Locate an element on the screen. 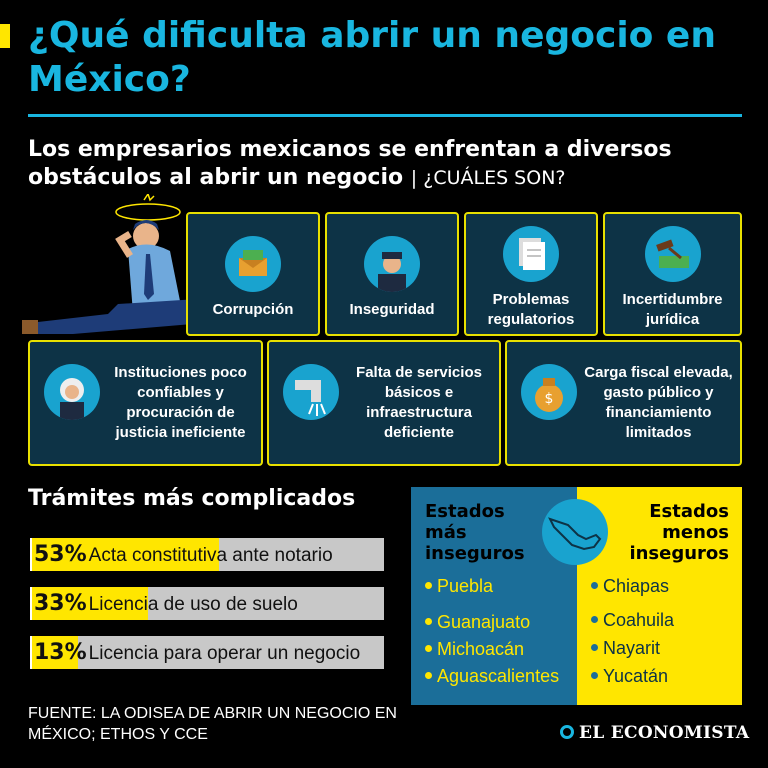 The image size is (768, 768). money-envelope-icon is located at coordinates (253, 264).